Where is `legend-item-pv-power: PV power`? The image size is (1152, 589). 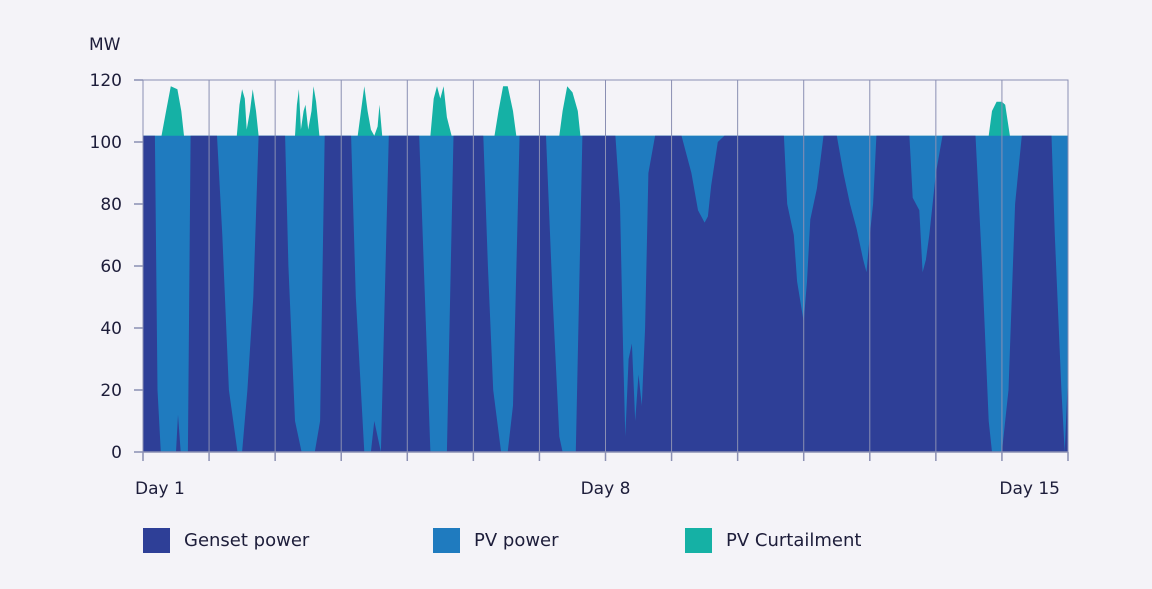 legend-item-pv-power: PV power is located at coordinates (559, 540).